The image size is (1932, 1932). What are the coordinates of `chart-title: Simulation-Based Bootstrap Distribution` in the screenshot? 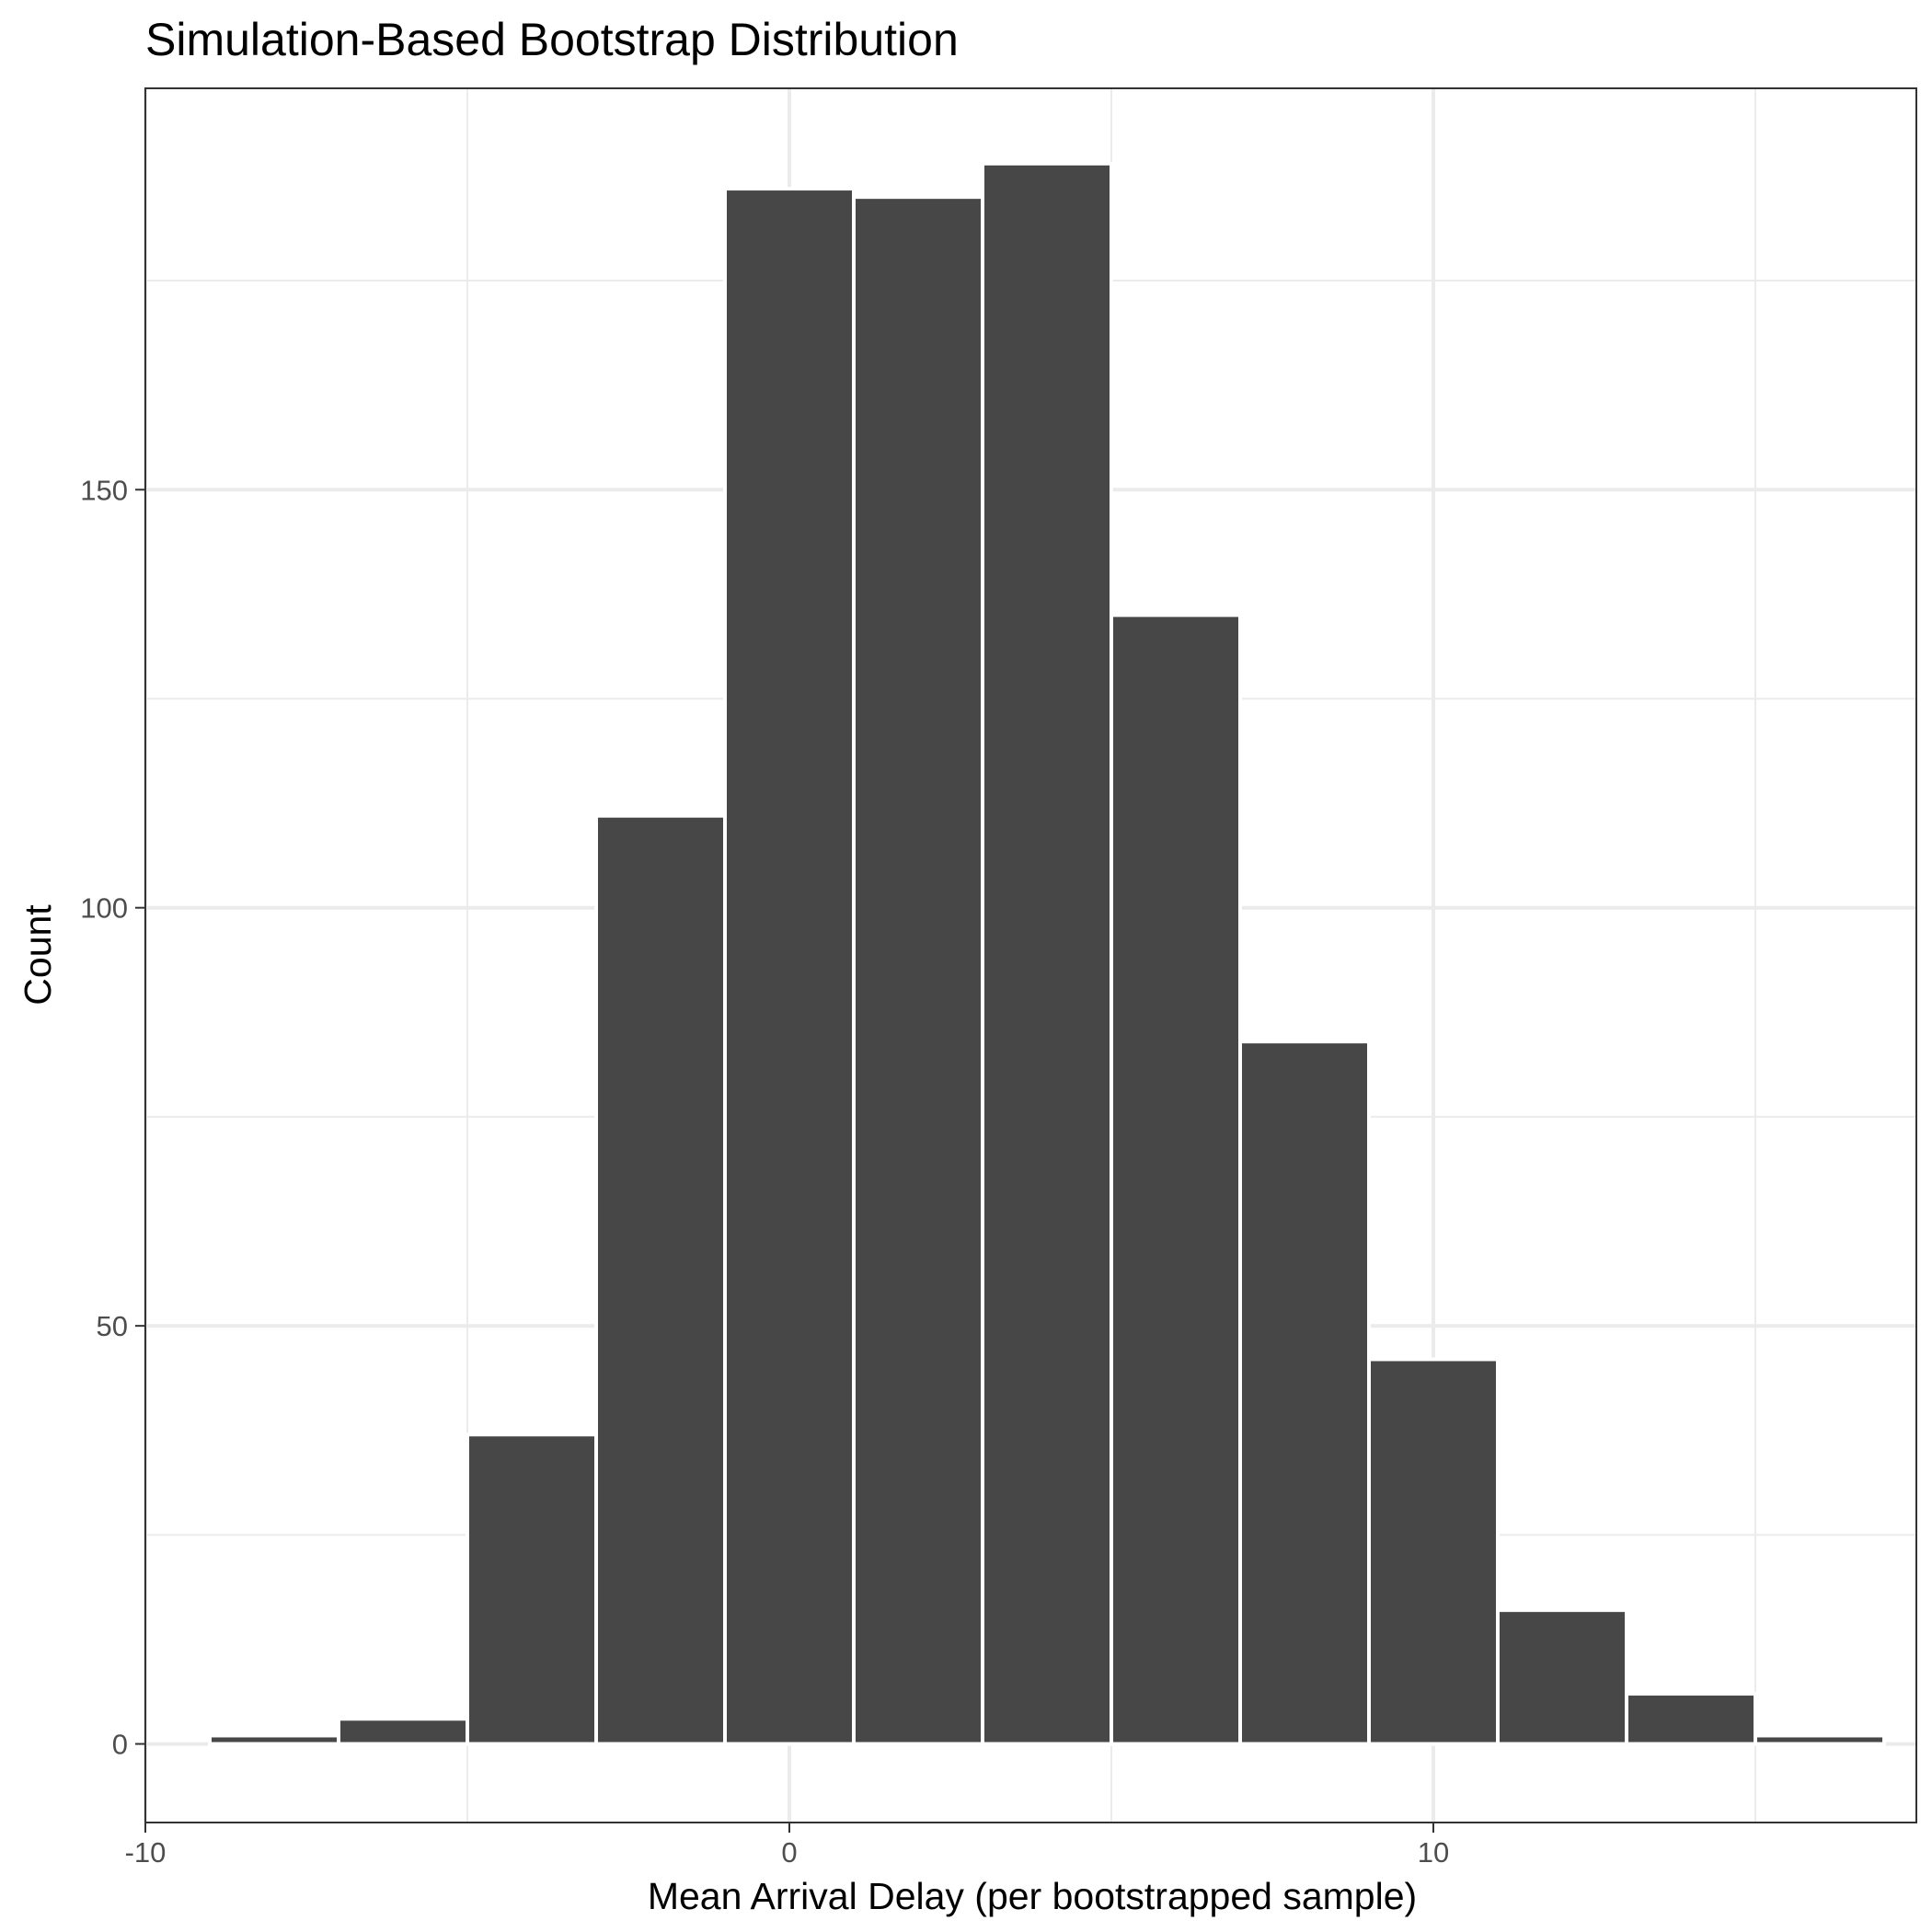 It's located at (552, 39).